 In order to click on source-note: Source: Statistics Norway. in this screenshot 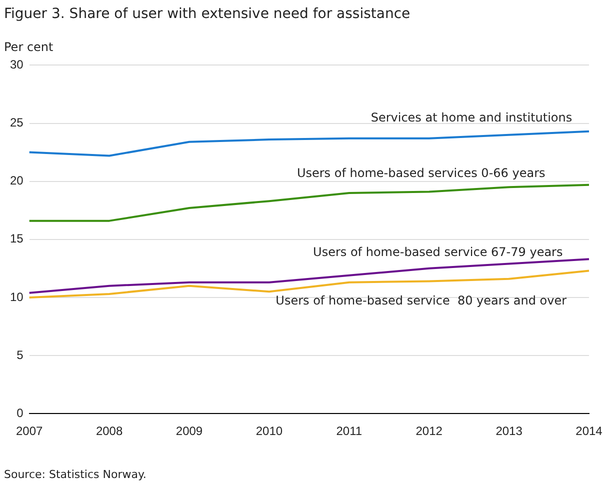, I will do `click(75, 474)`.